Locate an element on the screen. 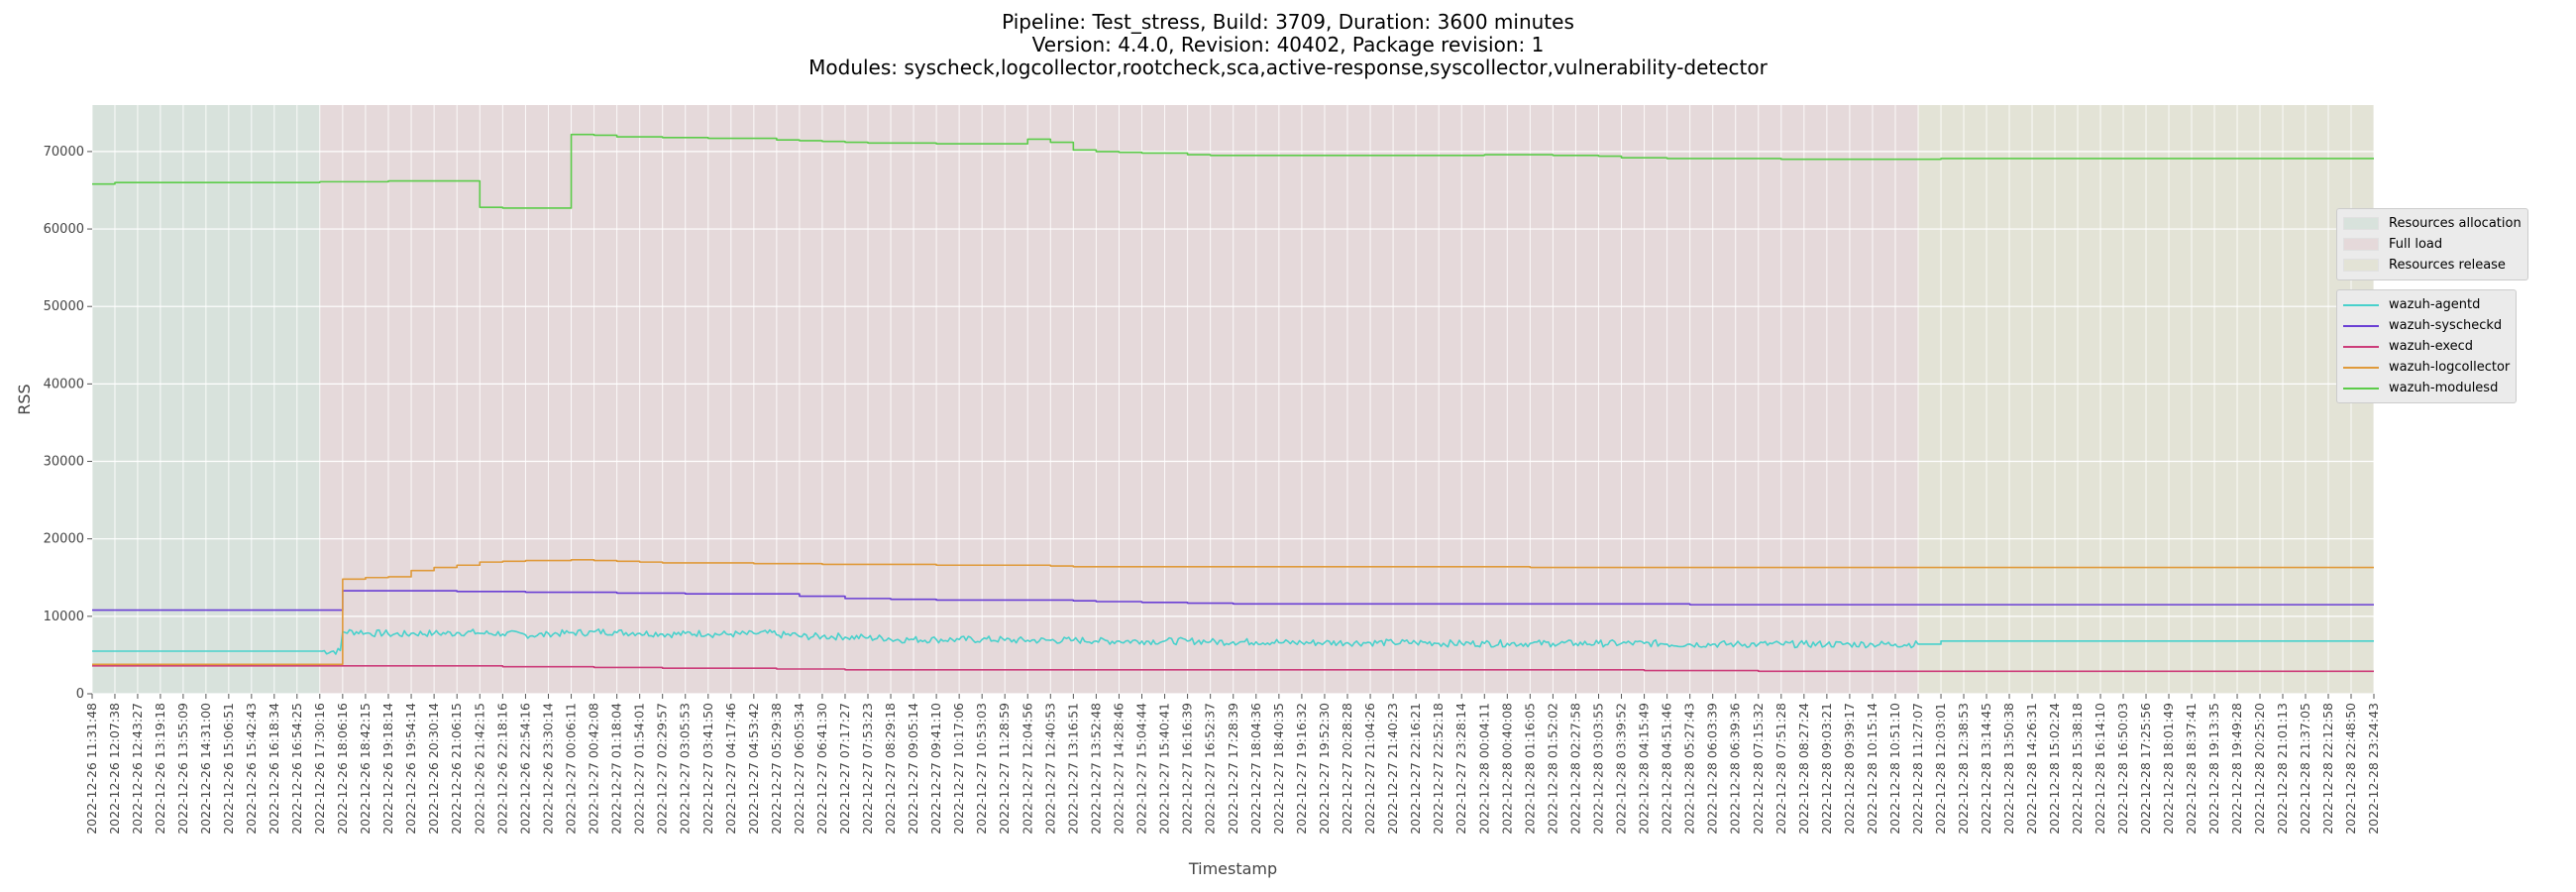  legend-entry-series: wazuh-logcollector is located at coordinates (2426, 367).